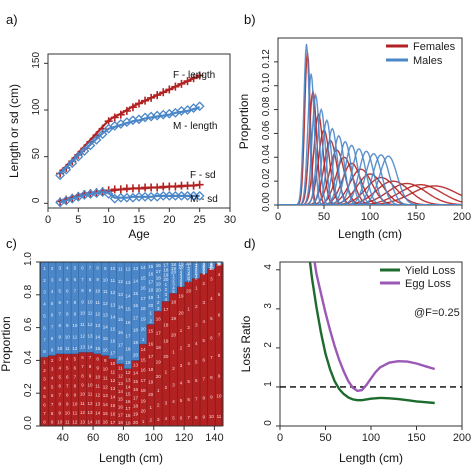 The height and width of the screenshot is (474, 474). What do you see at coordinates (113, 405) in the screenshot?
I see `panel-c-female-cell-label: 15` at bounding box center [113, 405].